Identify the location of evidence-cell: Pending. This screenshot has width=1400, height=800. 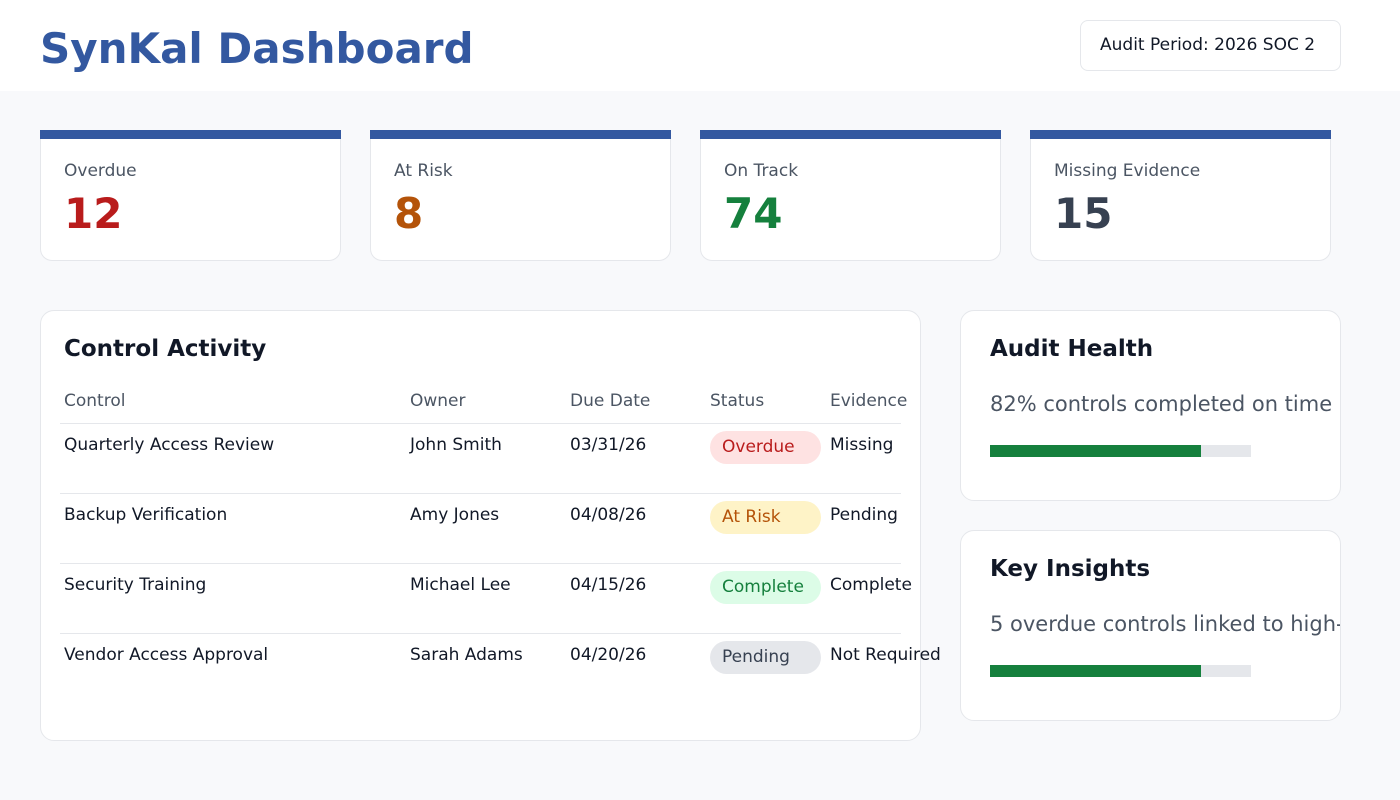
(864, 515).